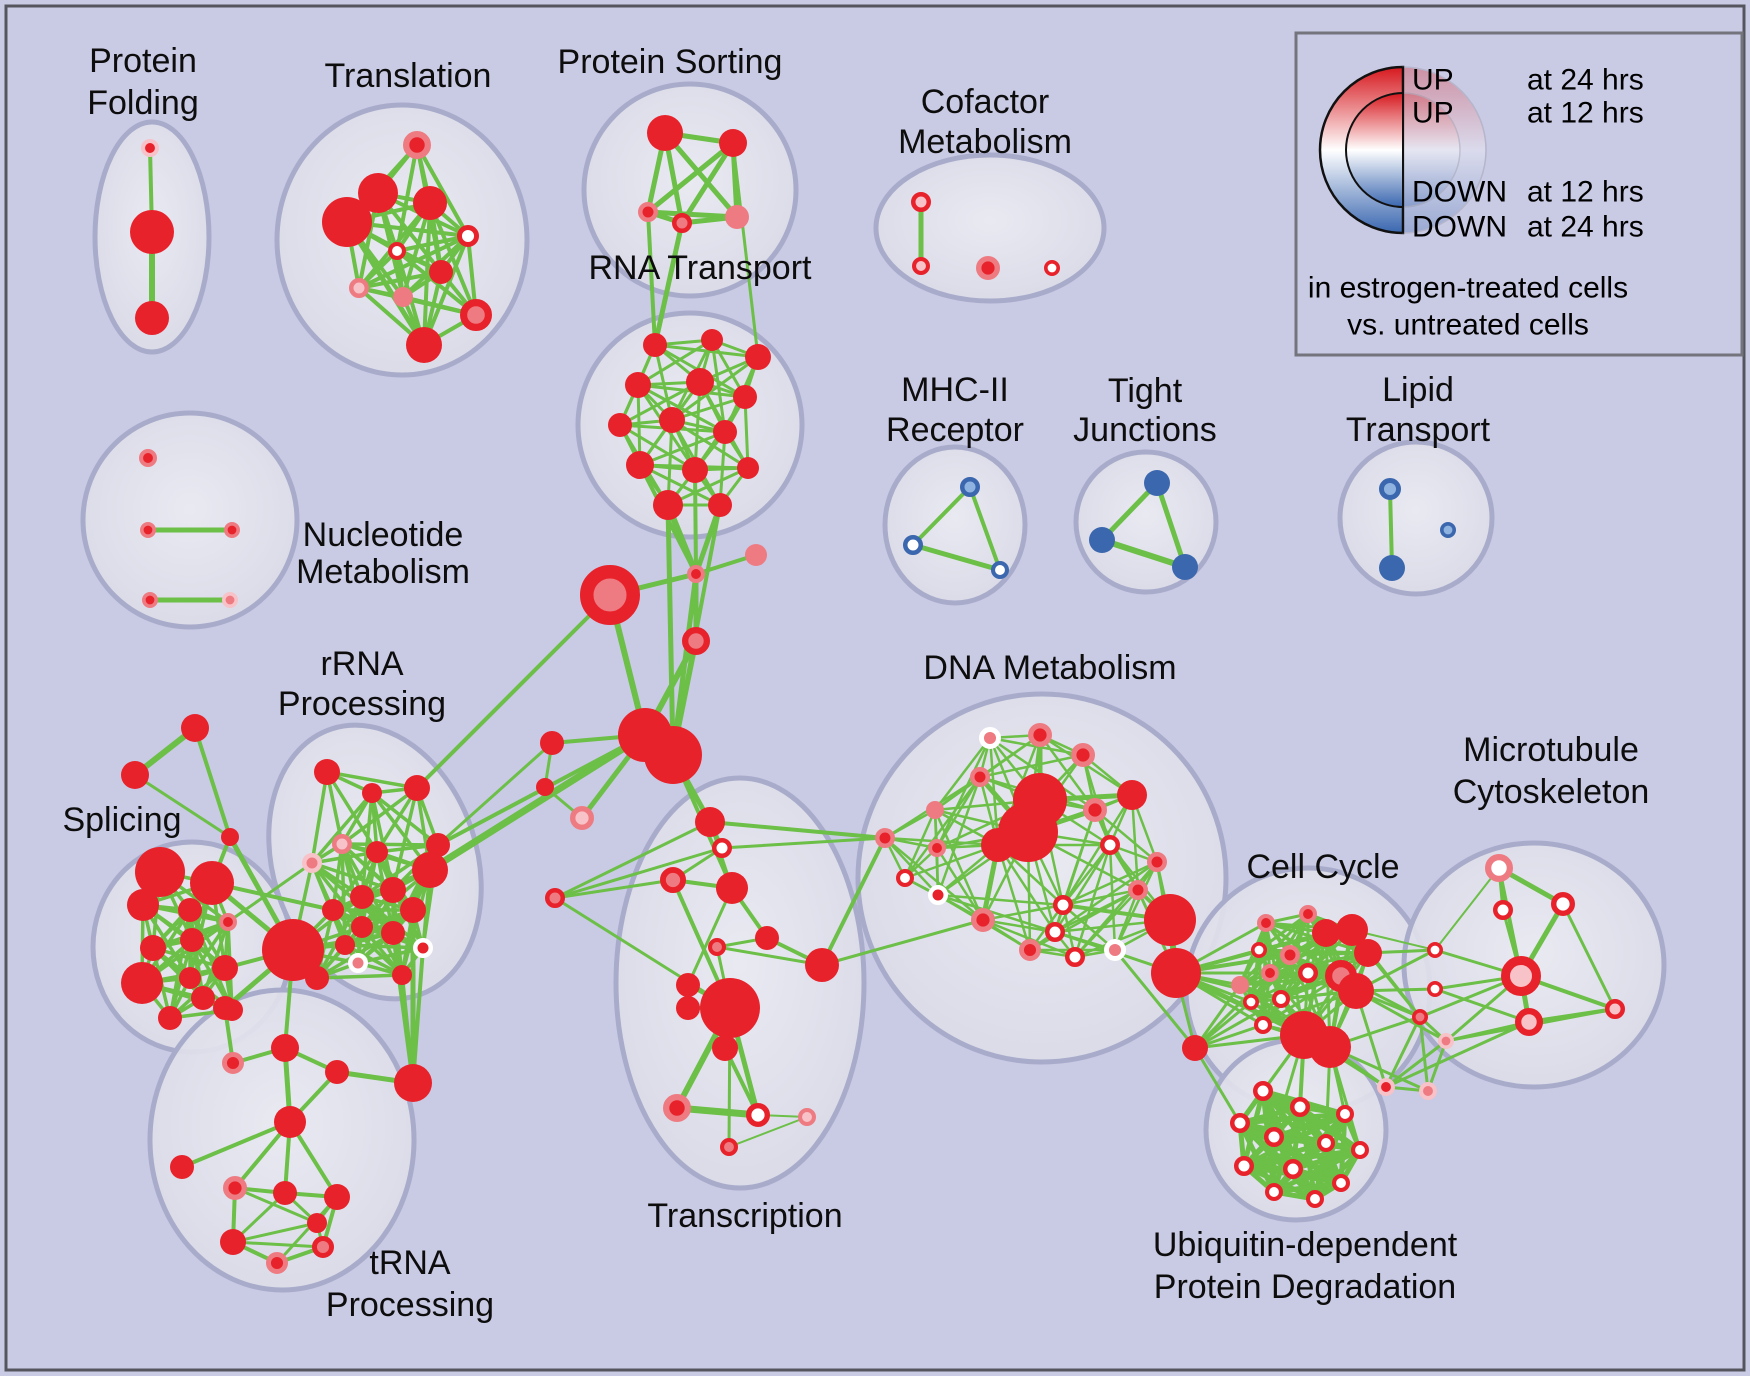 This screenshot has height=1376, width=1750. What do you see at coordinates (660, 403) in the screenshot?
I see `edge-rna_transport` at bounding box center [660, 403].